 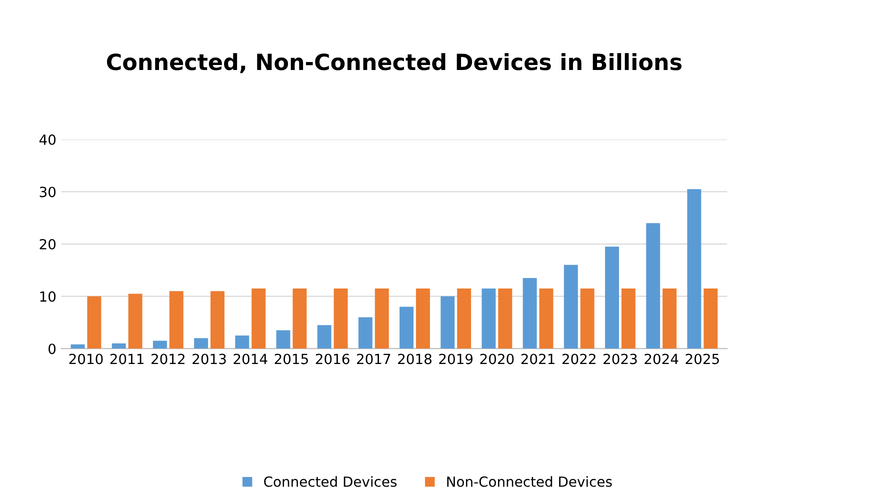 What do you see at coordinates (529, 481) in the screenshot?
I see `legend-label: Non-Connected Devices` at bounding box center [529, 481].